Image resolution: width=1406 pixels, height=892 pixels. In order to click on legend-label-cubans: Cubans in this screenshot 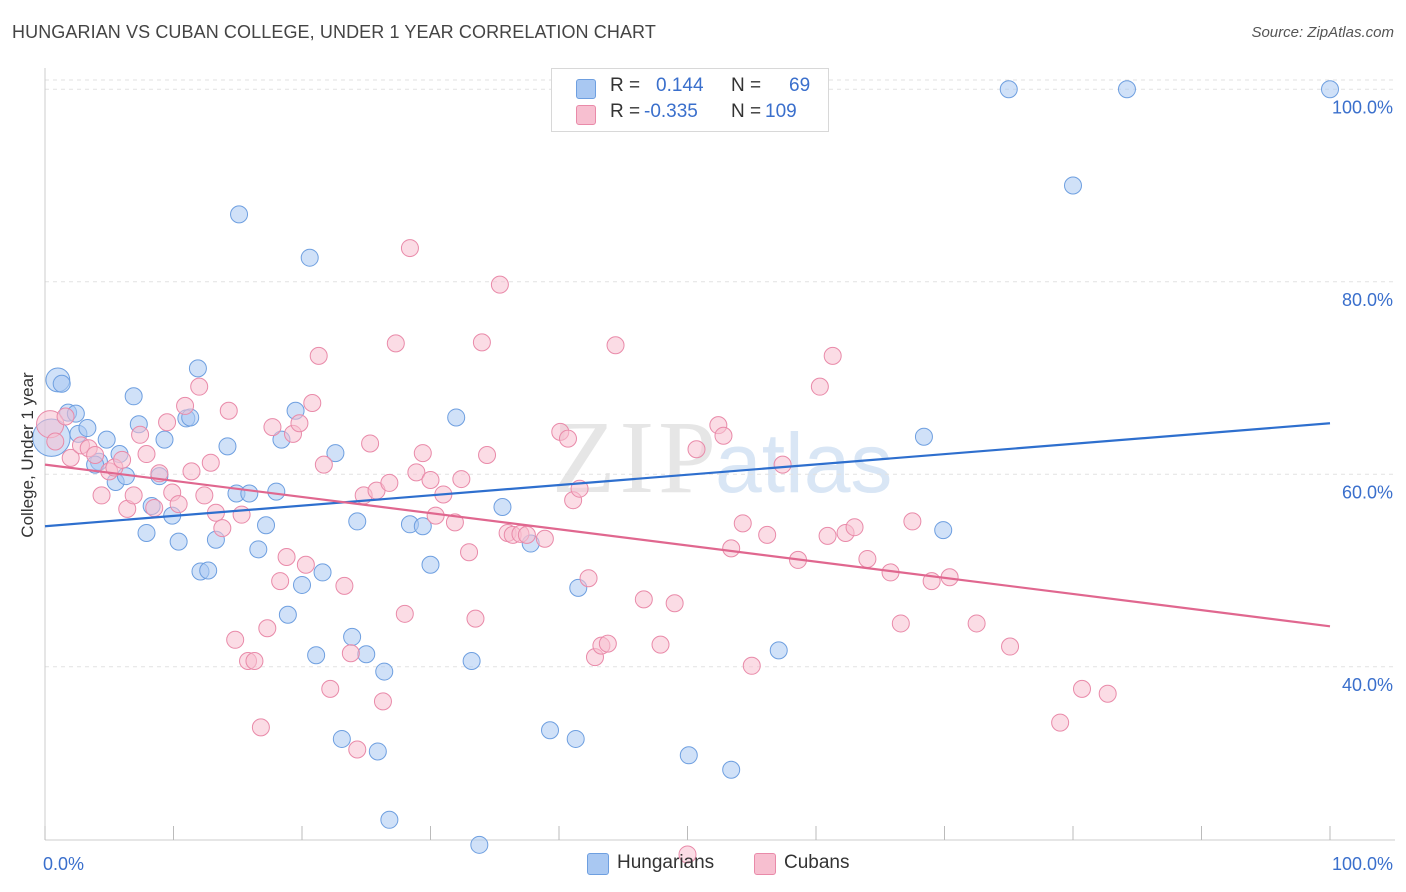, I will do `click(817, 862)`.